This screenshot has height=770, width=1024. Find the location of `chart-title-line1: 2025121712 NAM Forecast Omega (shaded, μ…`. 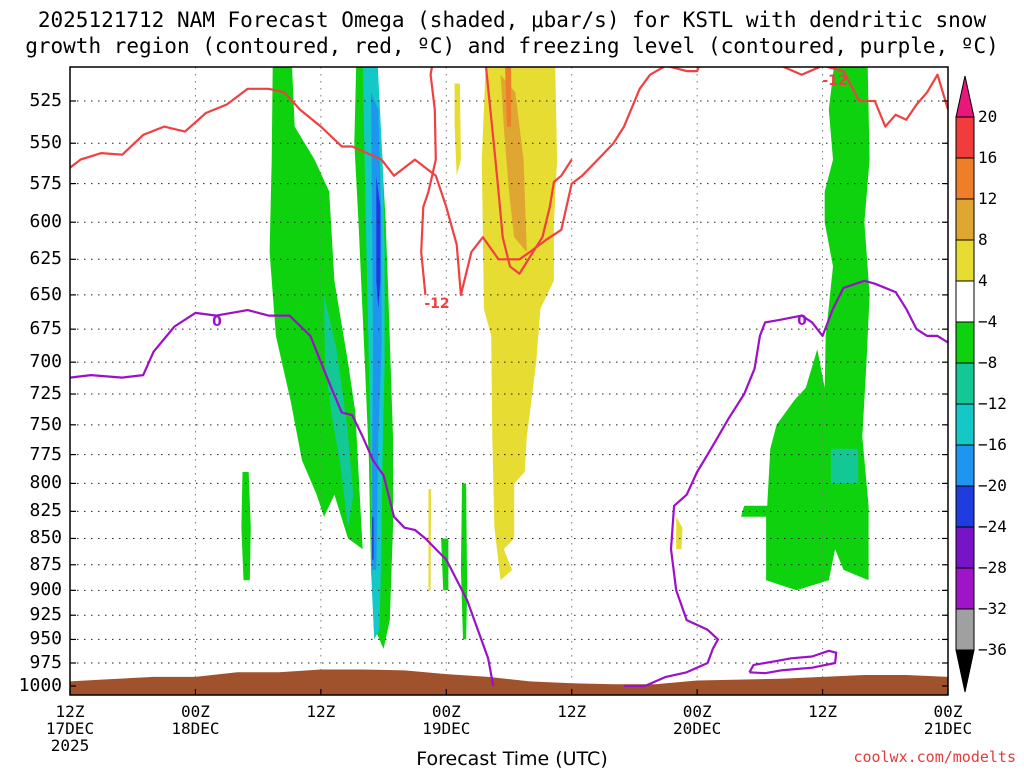

chart-title-line1: 2025121712 NAM Forecast Omega (shaded, μ… is located at coordinates (512, 20).